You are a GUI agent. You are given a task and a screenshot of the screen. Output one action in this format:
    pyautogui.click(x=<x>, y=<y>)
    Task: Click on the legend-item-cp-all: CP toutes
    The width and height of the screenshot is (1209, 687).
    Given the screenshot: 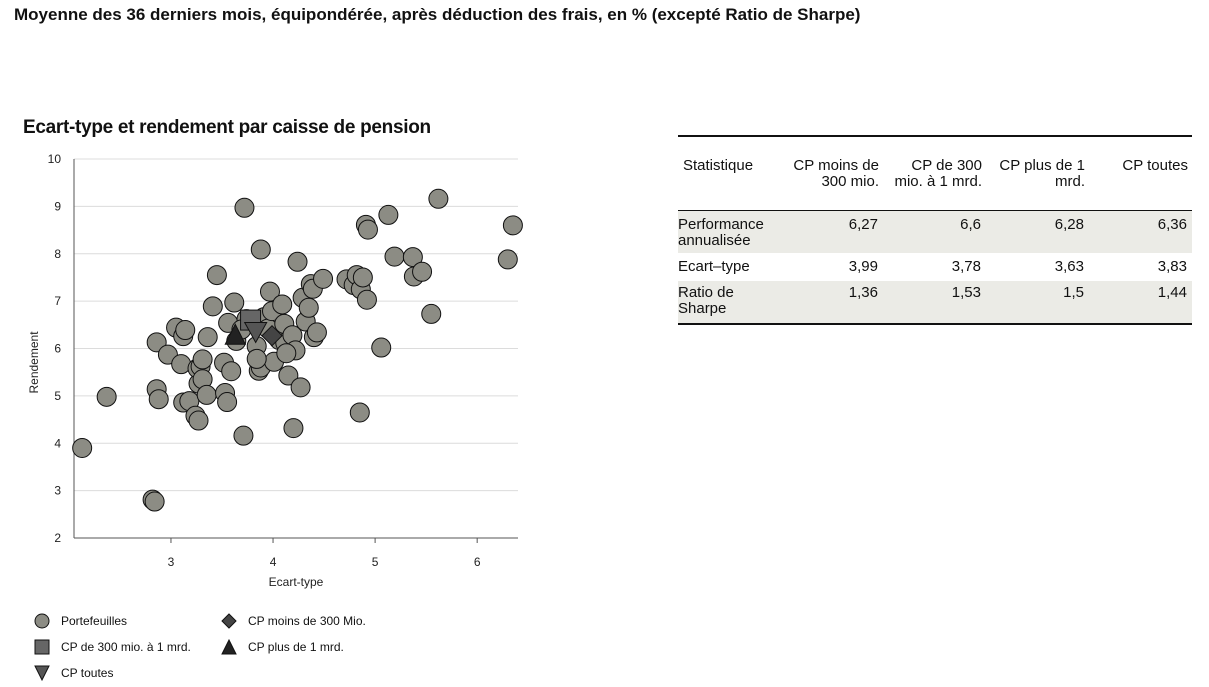 What is the action you would take?
    pyautogui.click(x=73, y=673)
    